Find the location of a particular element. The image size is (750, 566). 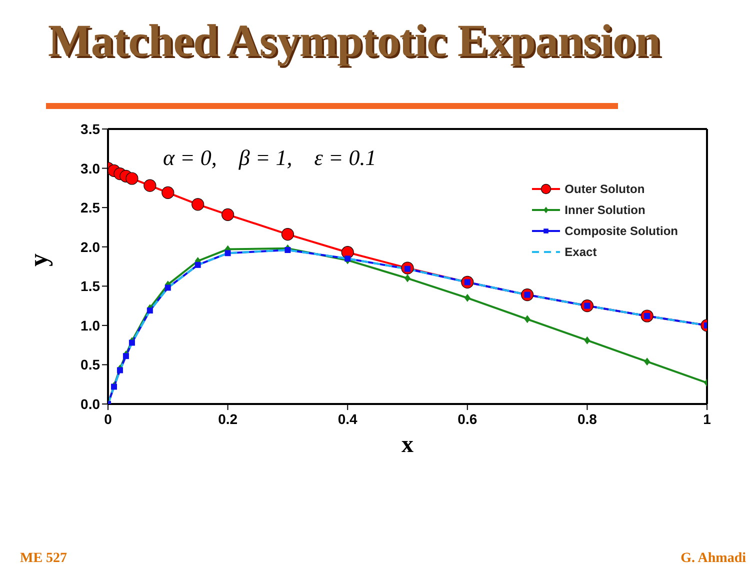

x-tick-label: 0 is located at coordinates (108, 418).